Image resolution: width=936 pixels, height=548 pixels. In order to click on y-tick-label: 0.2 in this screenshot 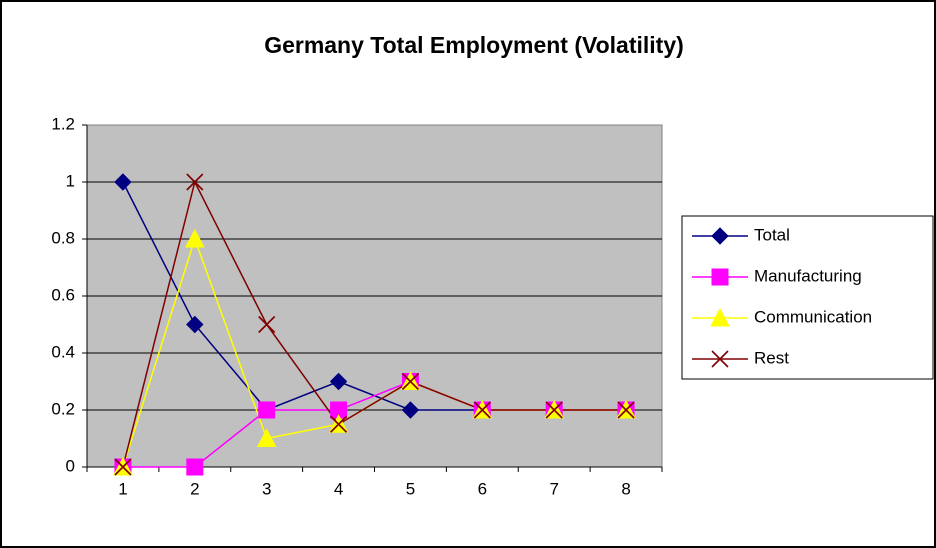, I will do `click(63, 408)`.